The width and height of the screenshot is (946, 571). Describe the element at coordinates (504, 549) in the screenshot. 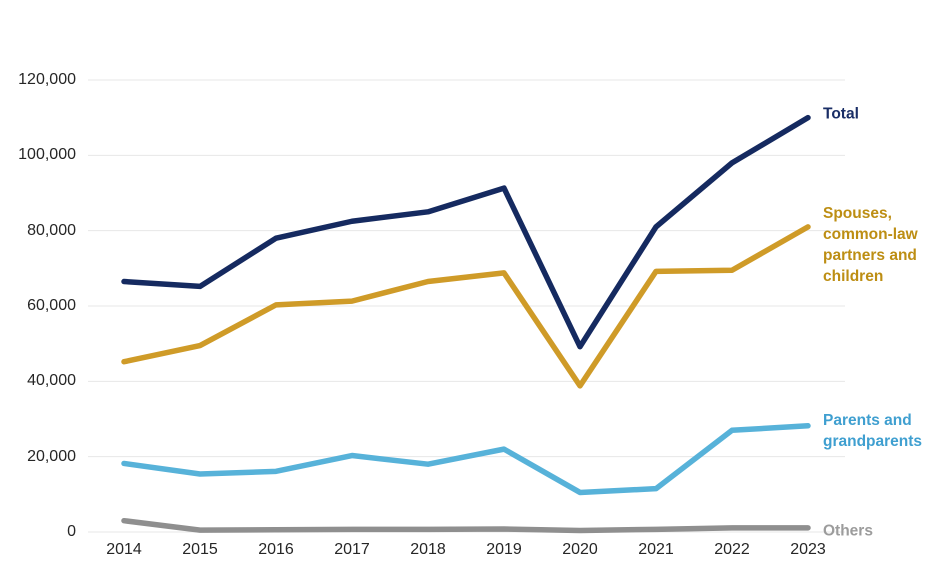

I see `x-tick-label-2019: 2019` at that location.